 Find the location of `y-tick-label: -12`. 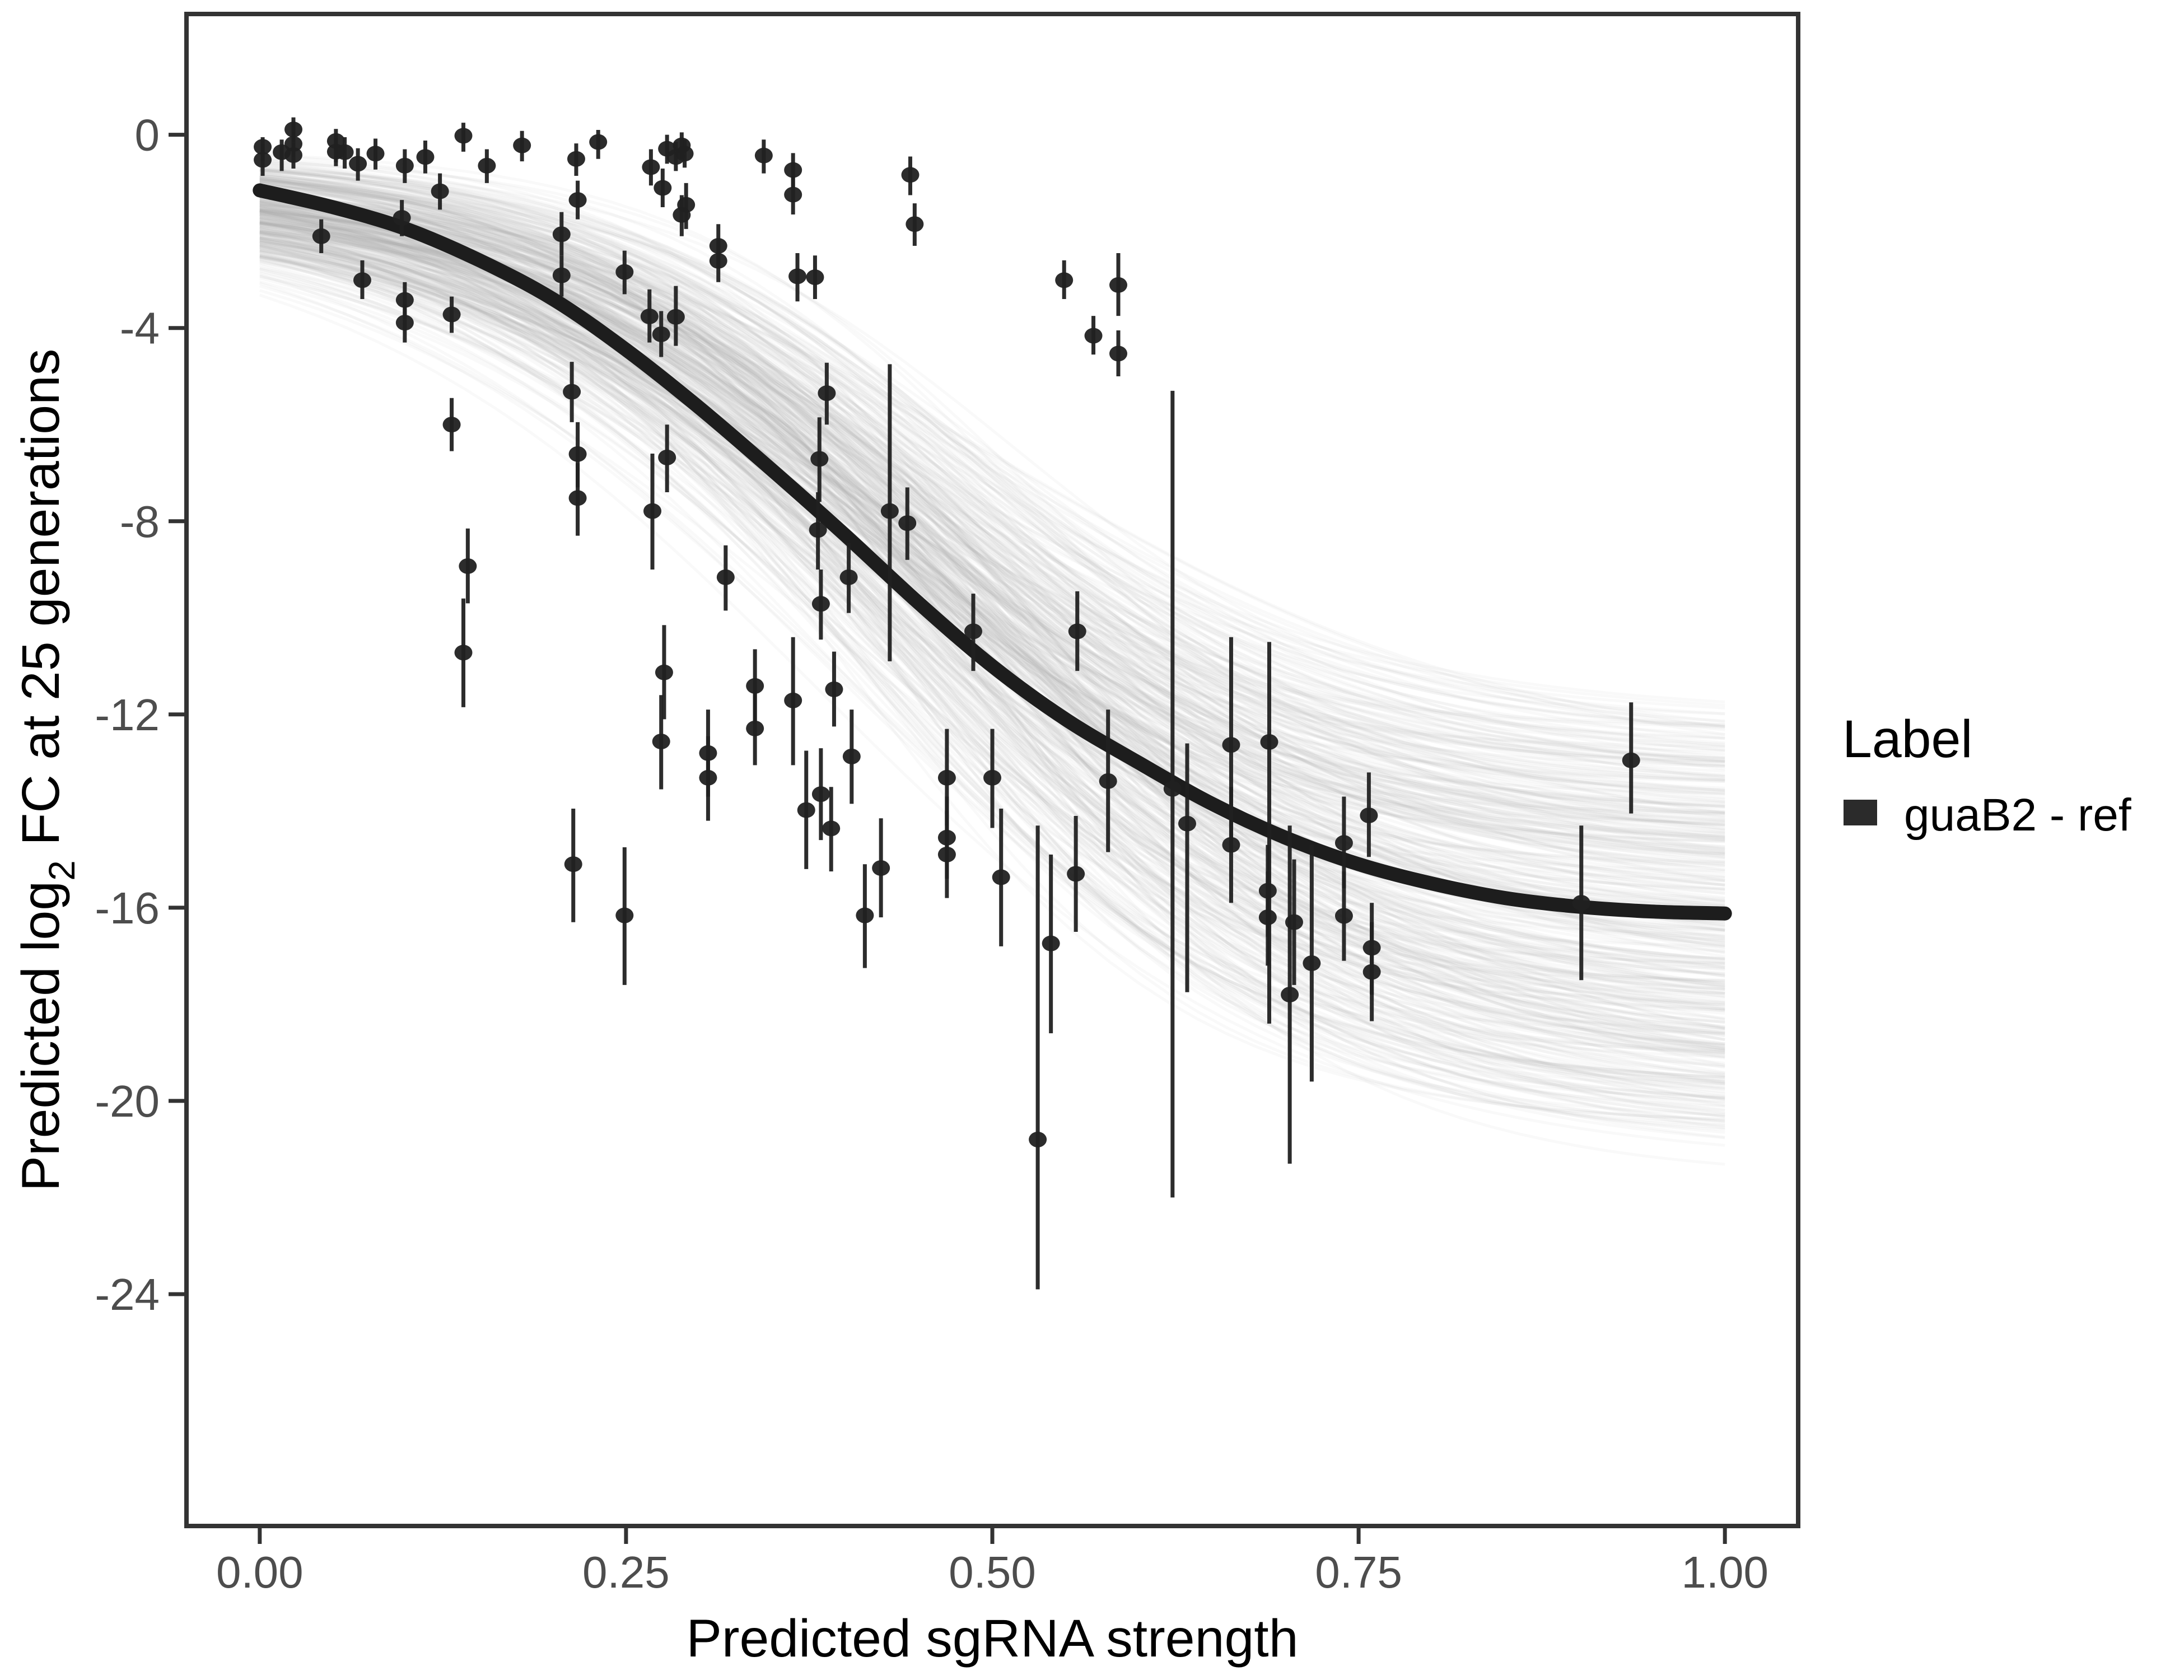

y-tick-label: -12 is located at coordinates (128, 715).